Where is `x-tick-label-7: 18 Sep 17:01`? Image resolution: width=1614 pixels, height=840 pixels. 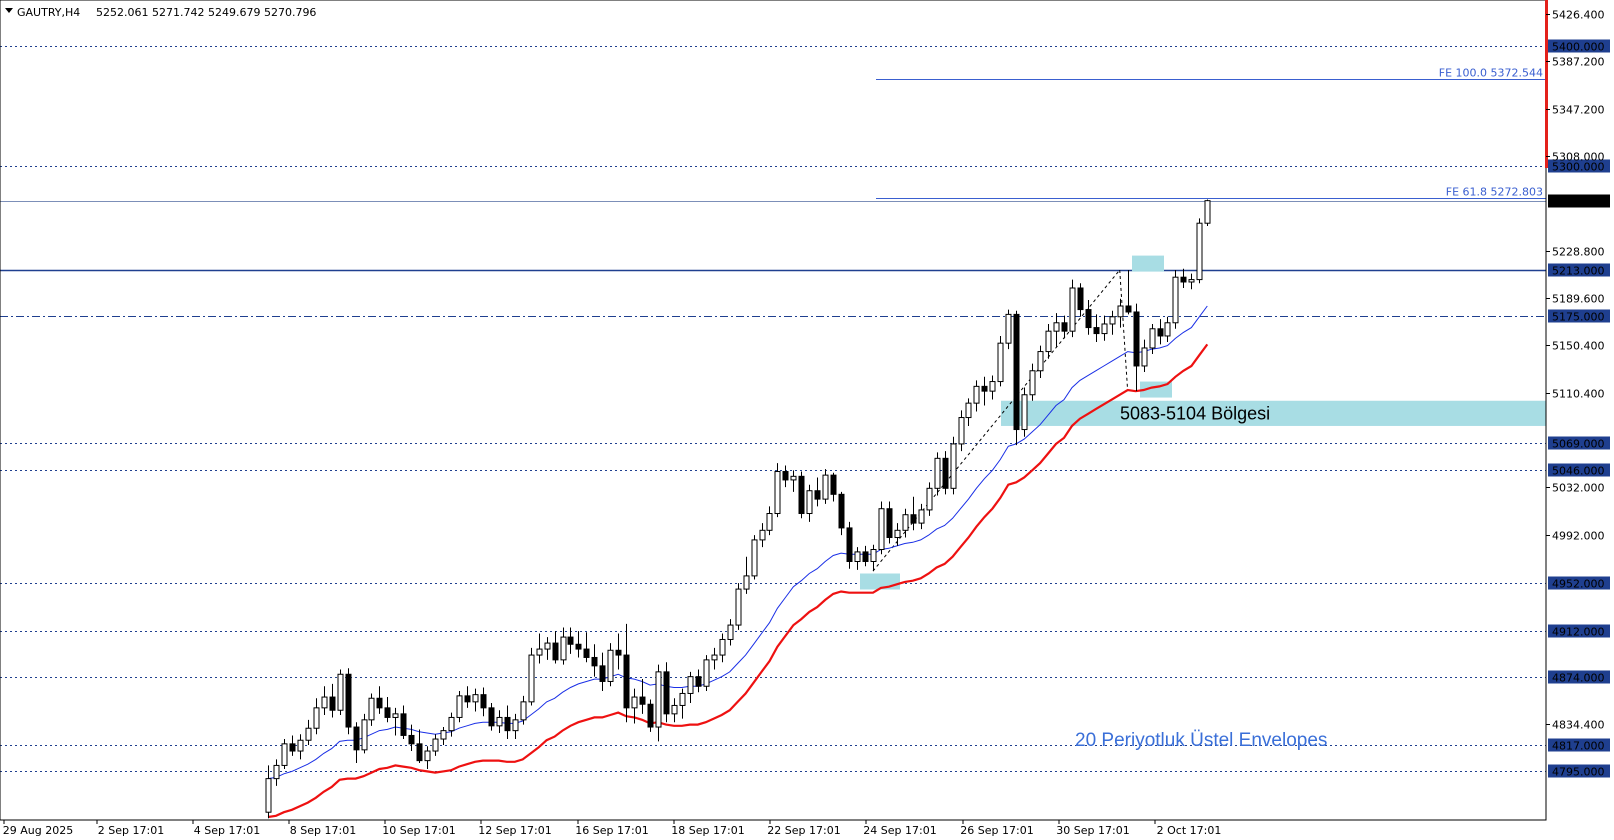 x-tick-label-7: 18 Sep 17:01 is located at coordinates (707, 830).